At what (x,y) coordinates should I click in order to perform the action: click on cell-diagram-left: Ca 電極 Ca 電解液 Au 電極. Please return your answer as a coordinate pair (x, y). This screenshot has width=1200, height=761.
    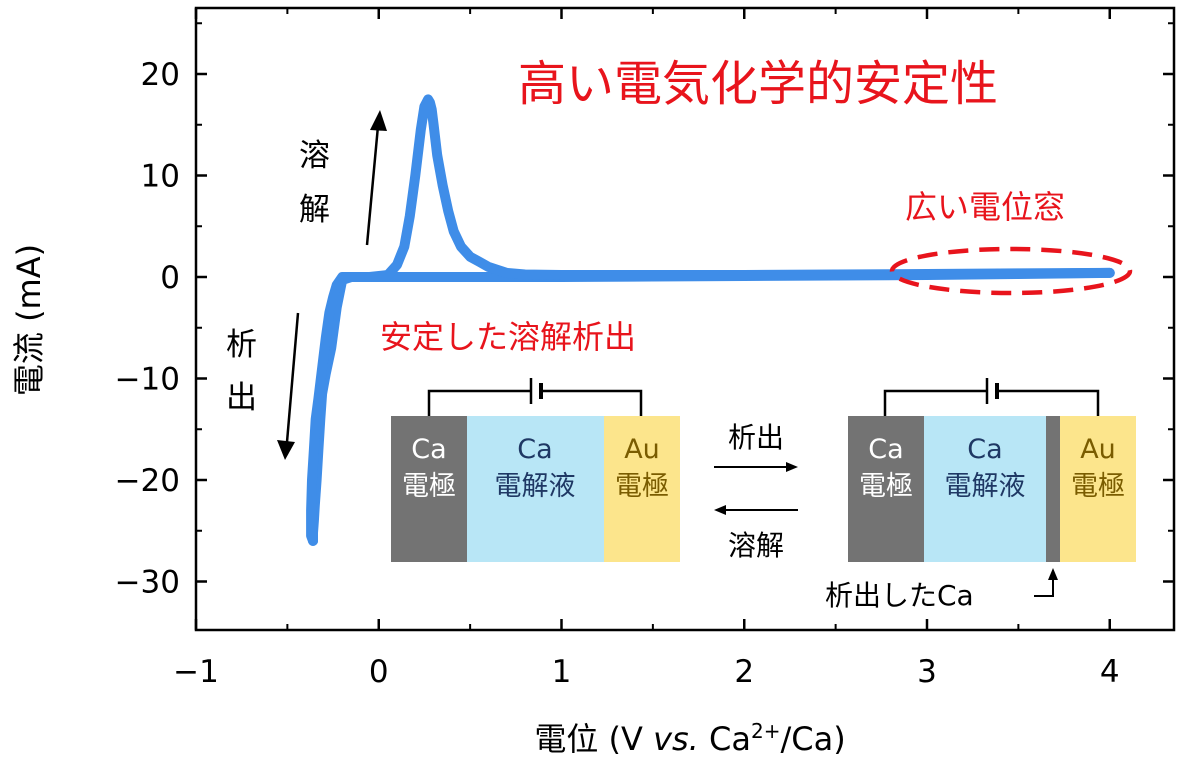
    Looking at the image, I should click on (535, 470).